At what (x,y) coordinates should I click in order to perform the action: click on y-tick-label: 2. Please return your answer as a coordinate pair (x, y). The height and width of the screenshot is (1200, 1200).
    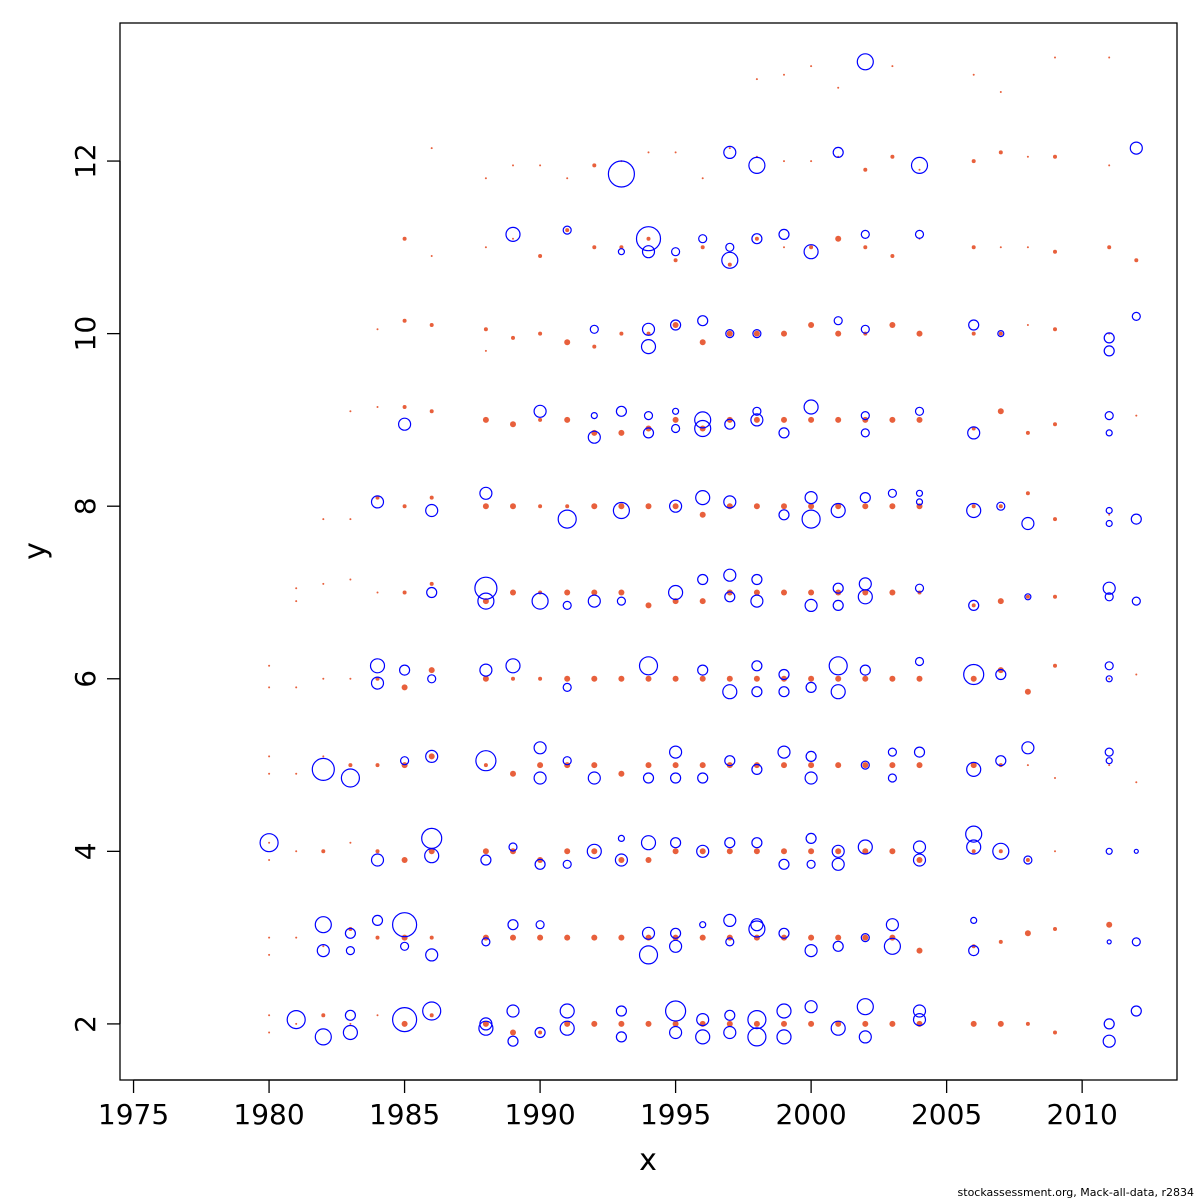
    Looking at the image, I should click on (85, 1024).